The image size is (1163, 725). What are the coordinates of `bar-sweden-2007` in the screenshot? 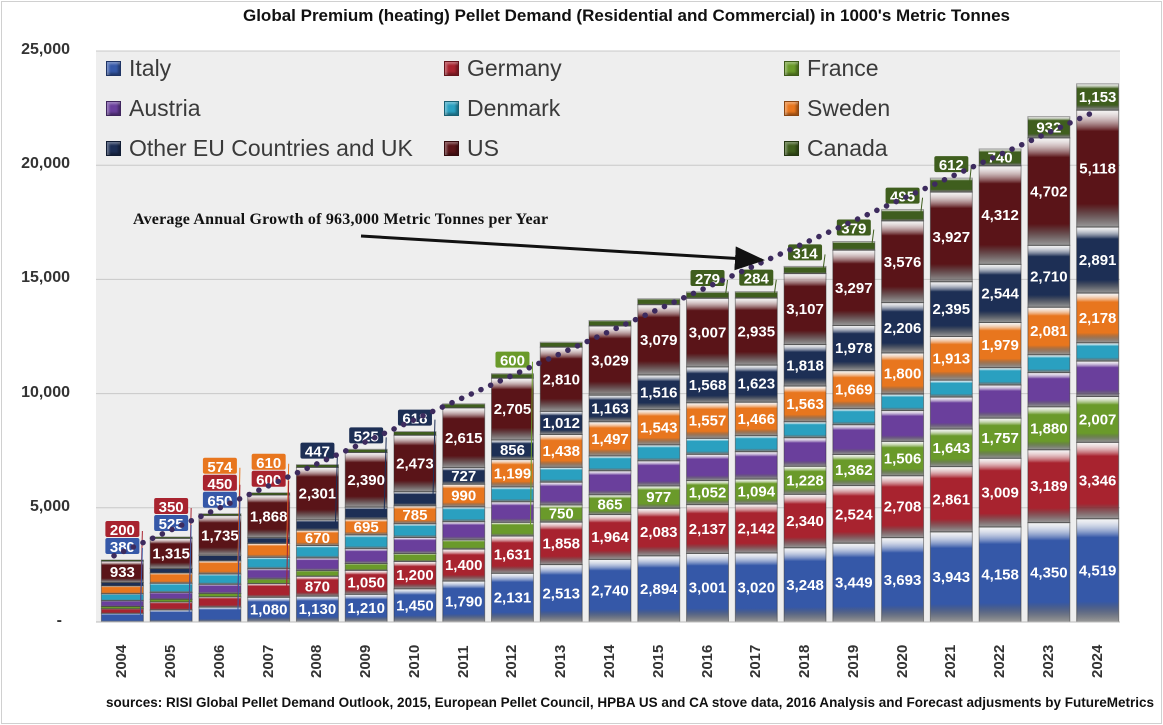 It's located at (269, 550).